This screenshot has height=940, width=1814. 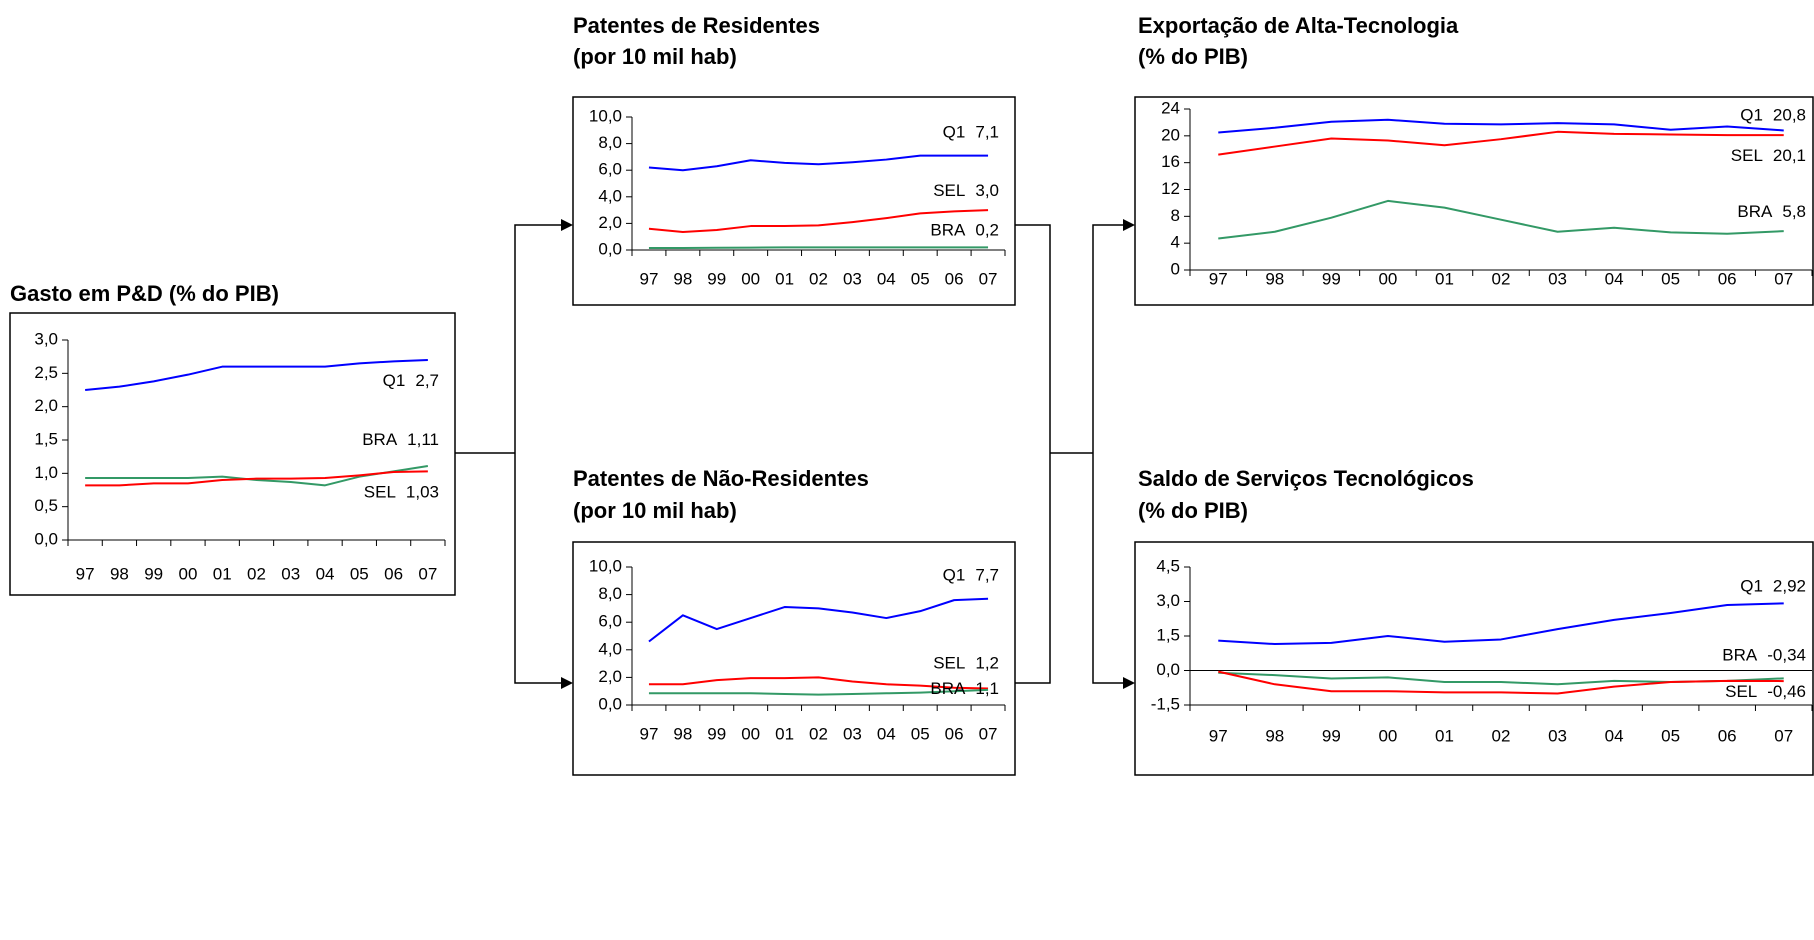 I want to click on chart-title: Patentes de Residentes, so click(x=696, y=25).